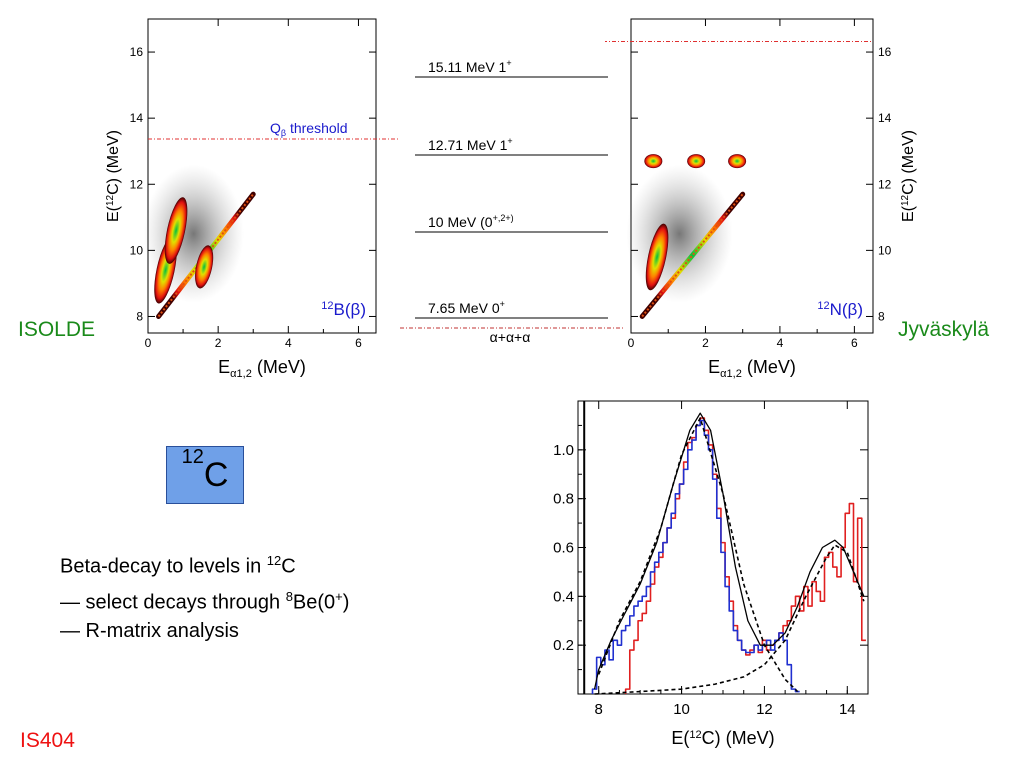 The width and height of the screenshot is (1024, 768). I want to click on nucleus-symbol: C, so click(216, 474).